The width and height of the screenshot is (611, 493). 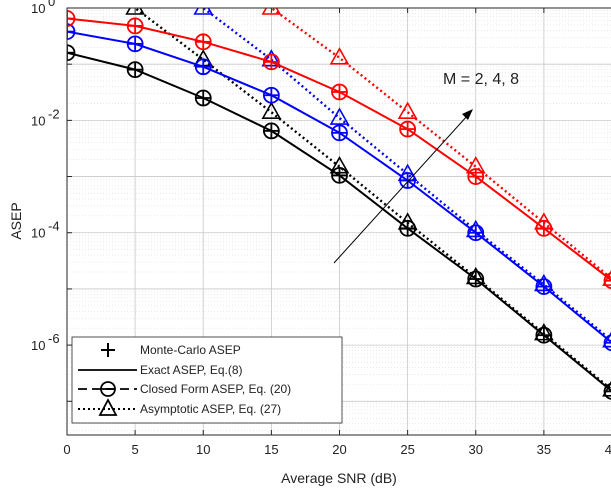 I want to click on x-tick-label: 25, so click(x=407, y=449).